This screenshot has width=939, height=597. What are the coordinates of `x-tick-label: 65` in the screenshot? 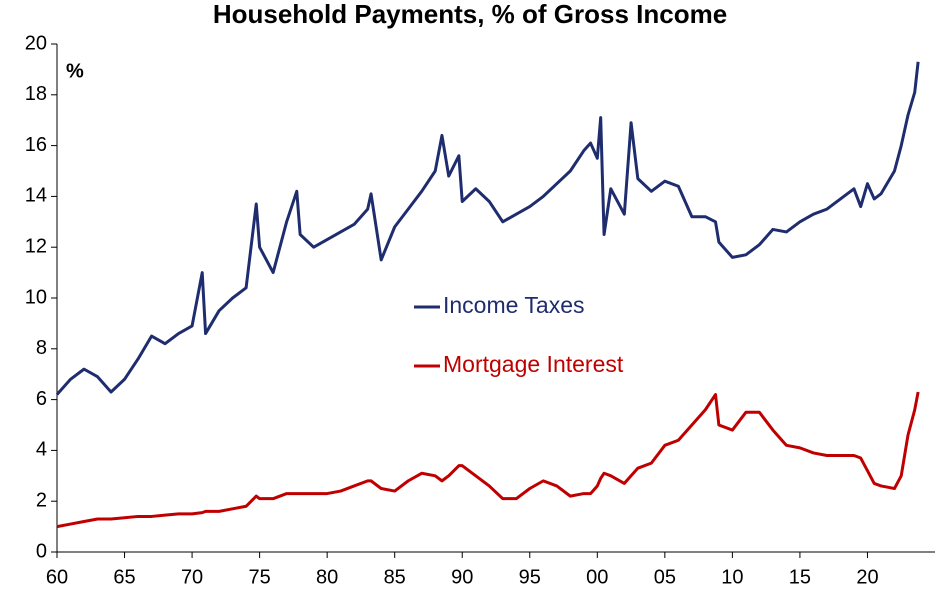 It's located at (124, 577).